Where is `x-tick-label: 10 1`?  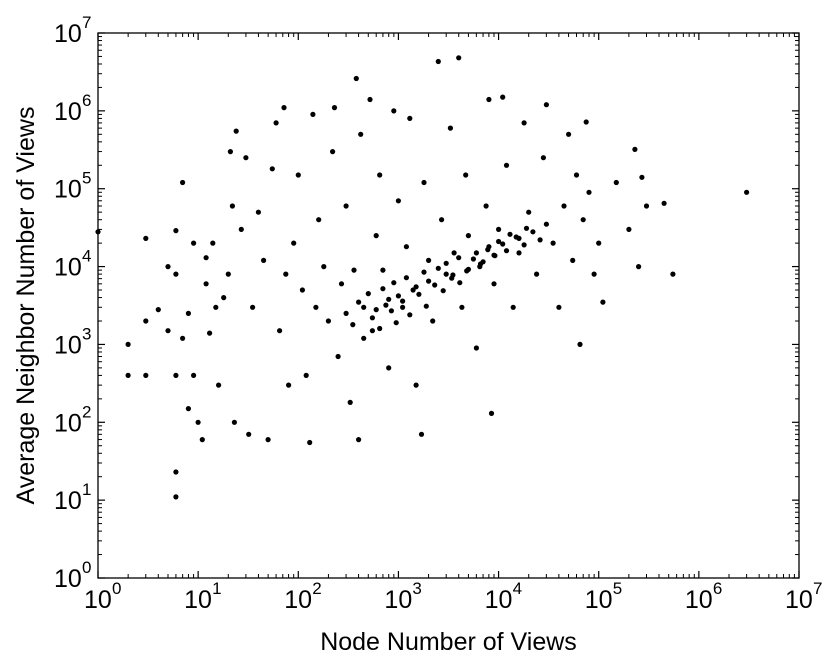 x-tick-label: 10 1 is located at coordinates (202, 596).